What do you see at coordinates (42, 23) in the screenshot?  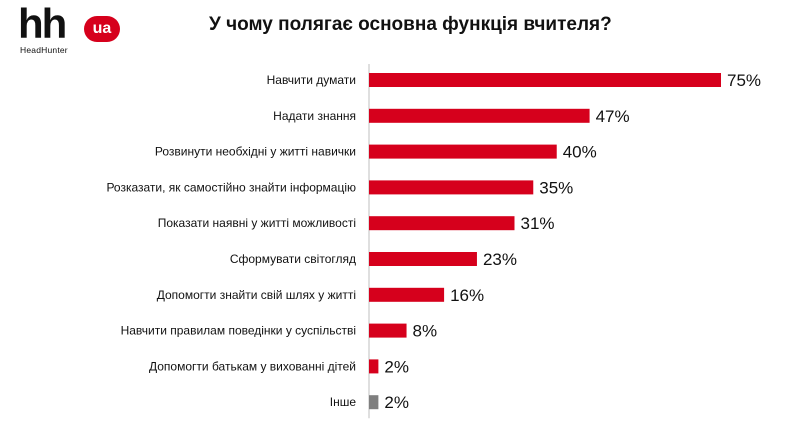 I see `logo-mark: hh` at bounding box center [42, 23].